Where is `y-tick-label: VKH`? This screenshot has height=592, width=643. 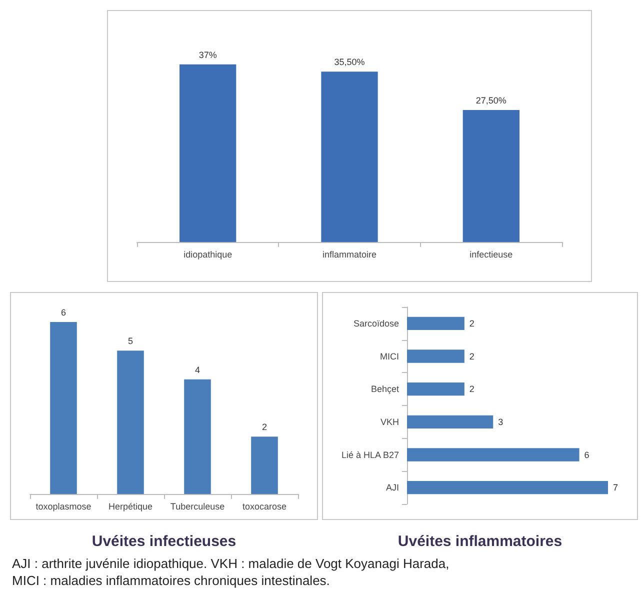 y-tick-label: VKH is located at coordinates (389, 421).